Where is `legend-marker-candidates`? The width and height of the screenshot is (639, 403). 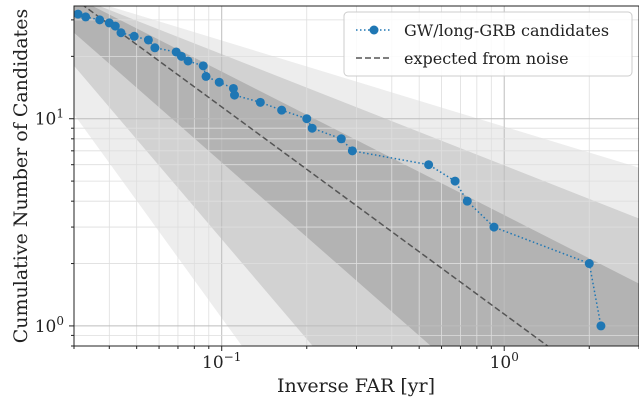 legend-marker-candidates is located at coordinates (374, 30).